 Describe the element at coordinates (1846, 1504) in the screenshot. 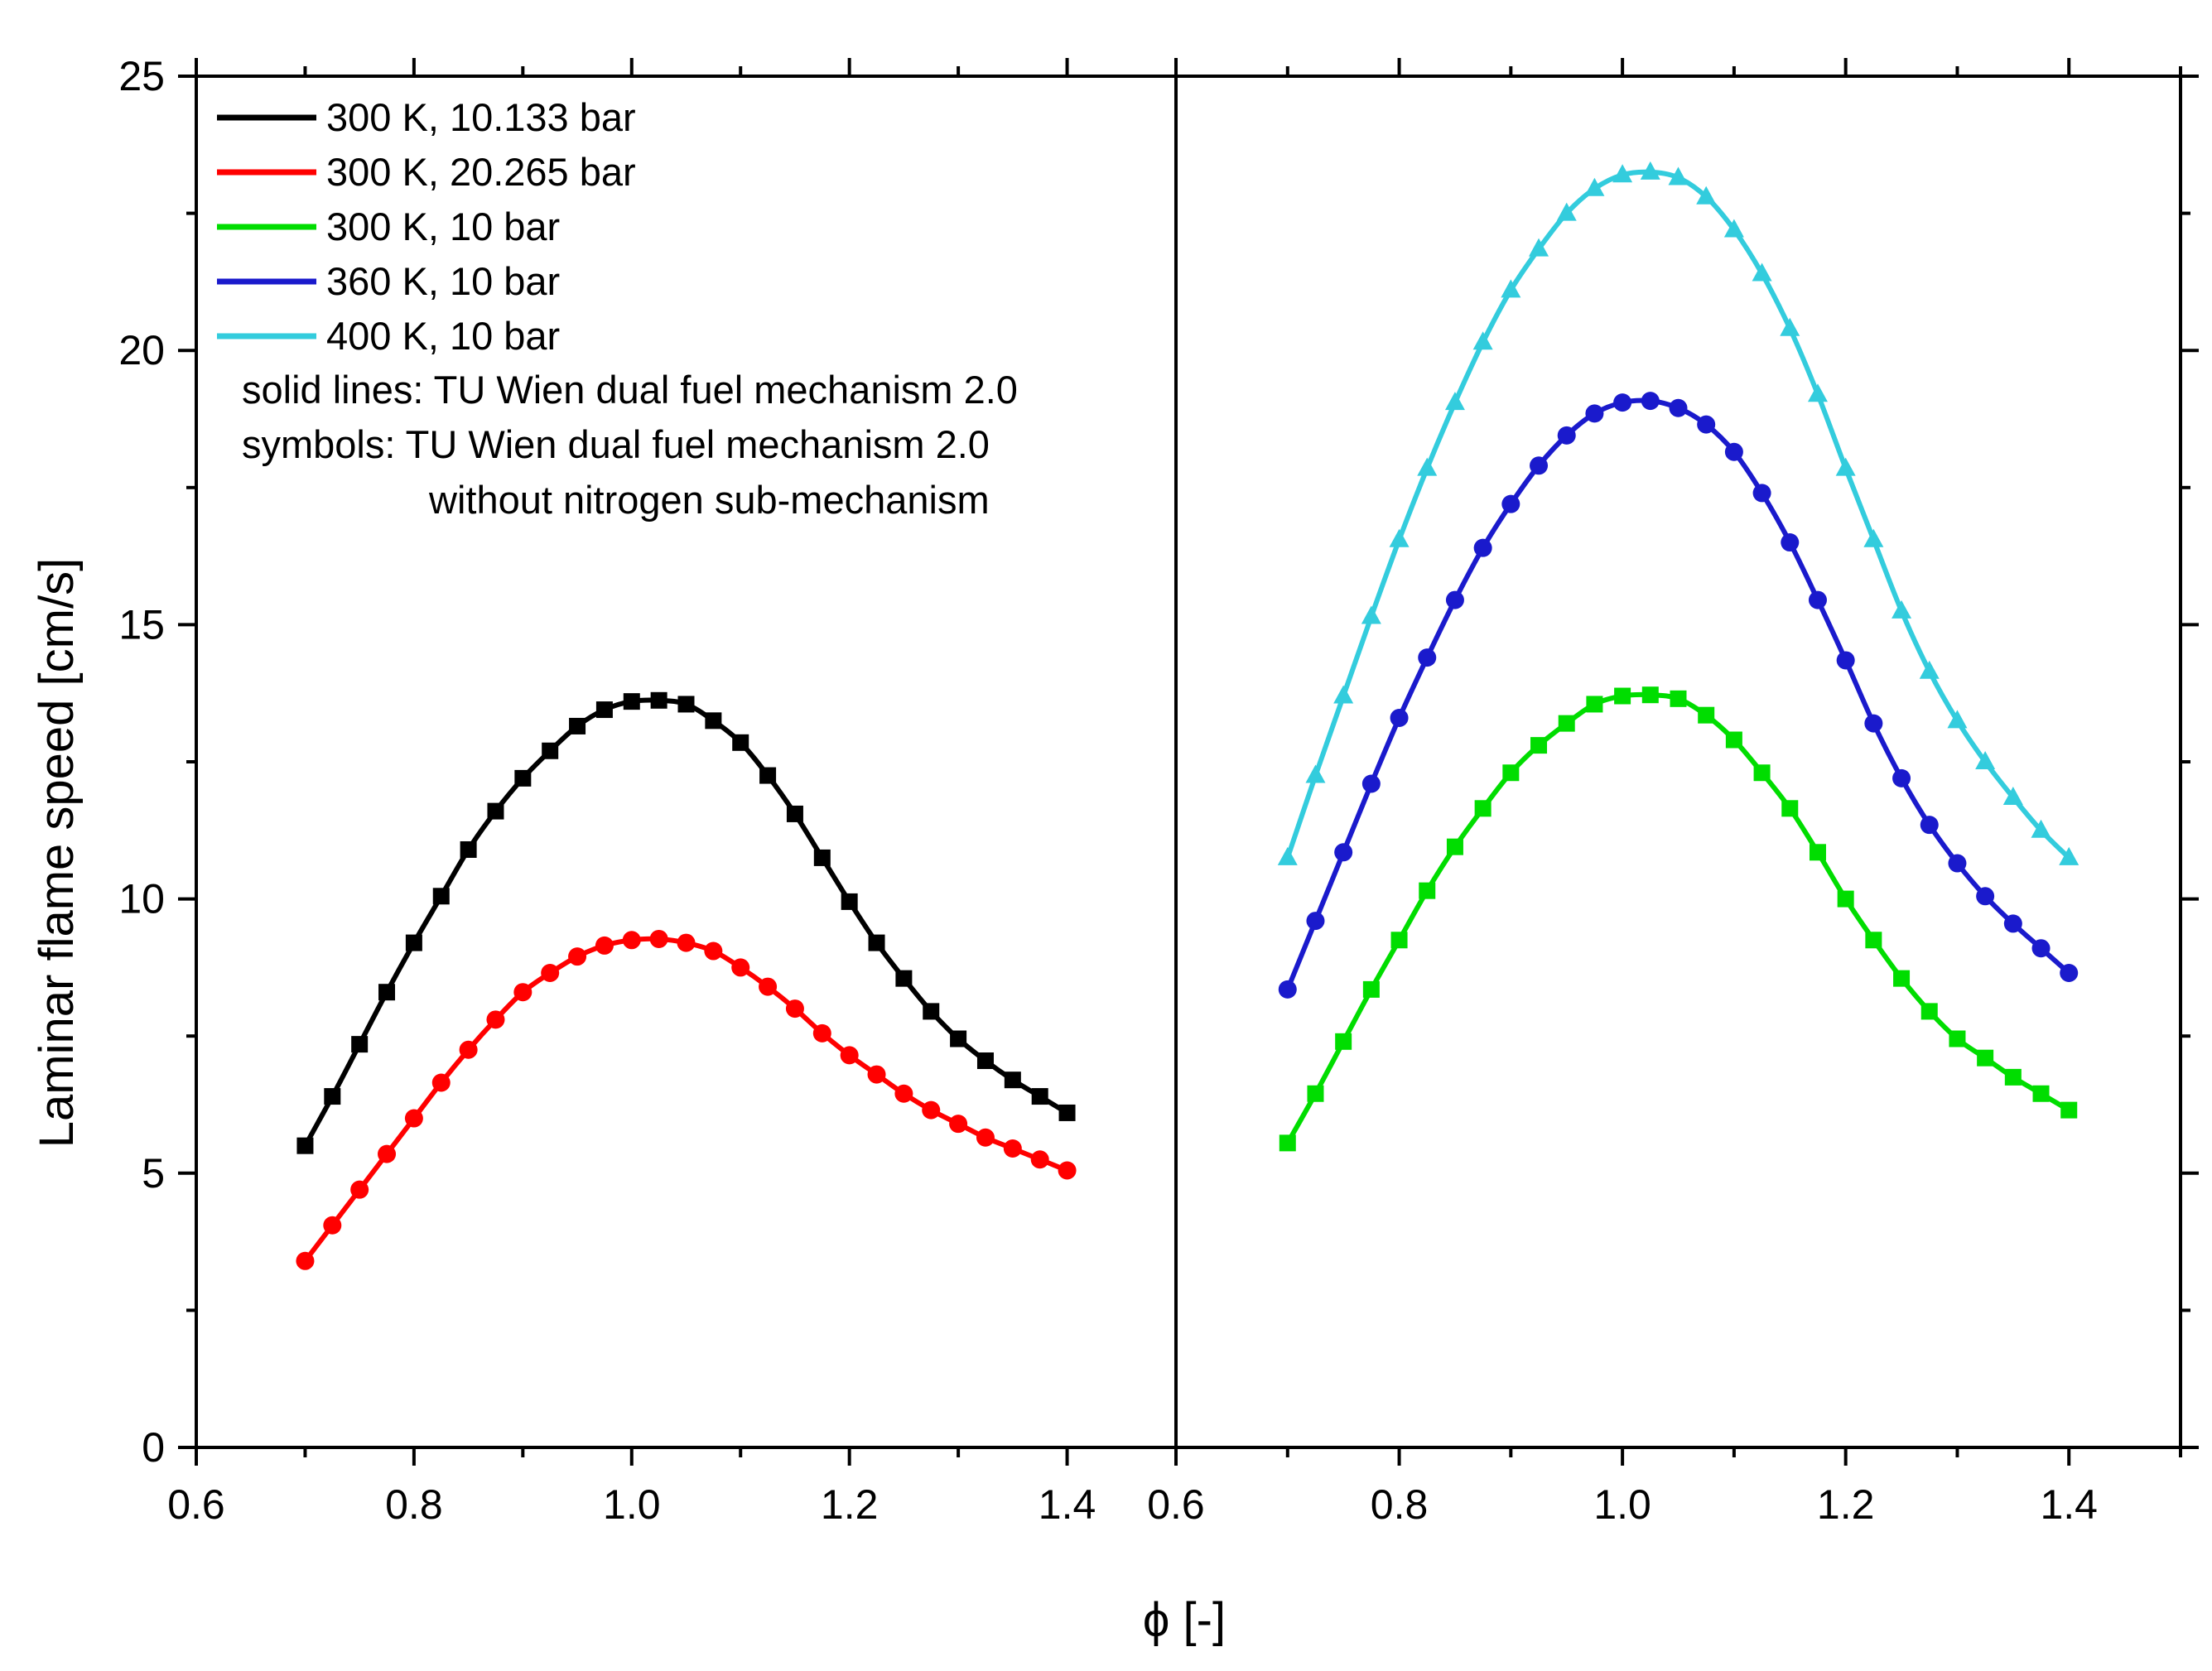

I see `x-tick-label: 1.2` at that location.